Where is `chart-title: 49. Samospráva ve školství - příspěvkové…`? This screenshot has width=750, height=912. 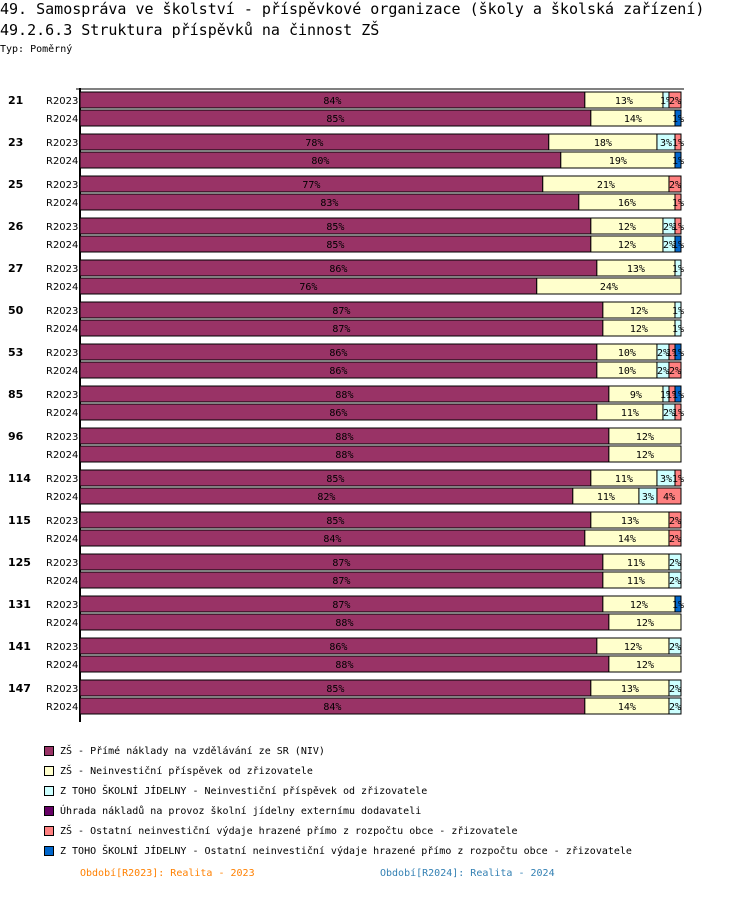 chart-title: 49. Samospráva ve školství - příspěvkové… is located at coordinates (352, 9).